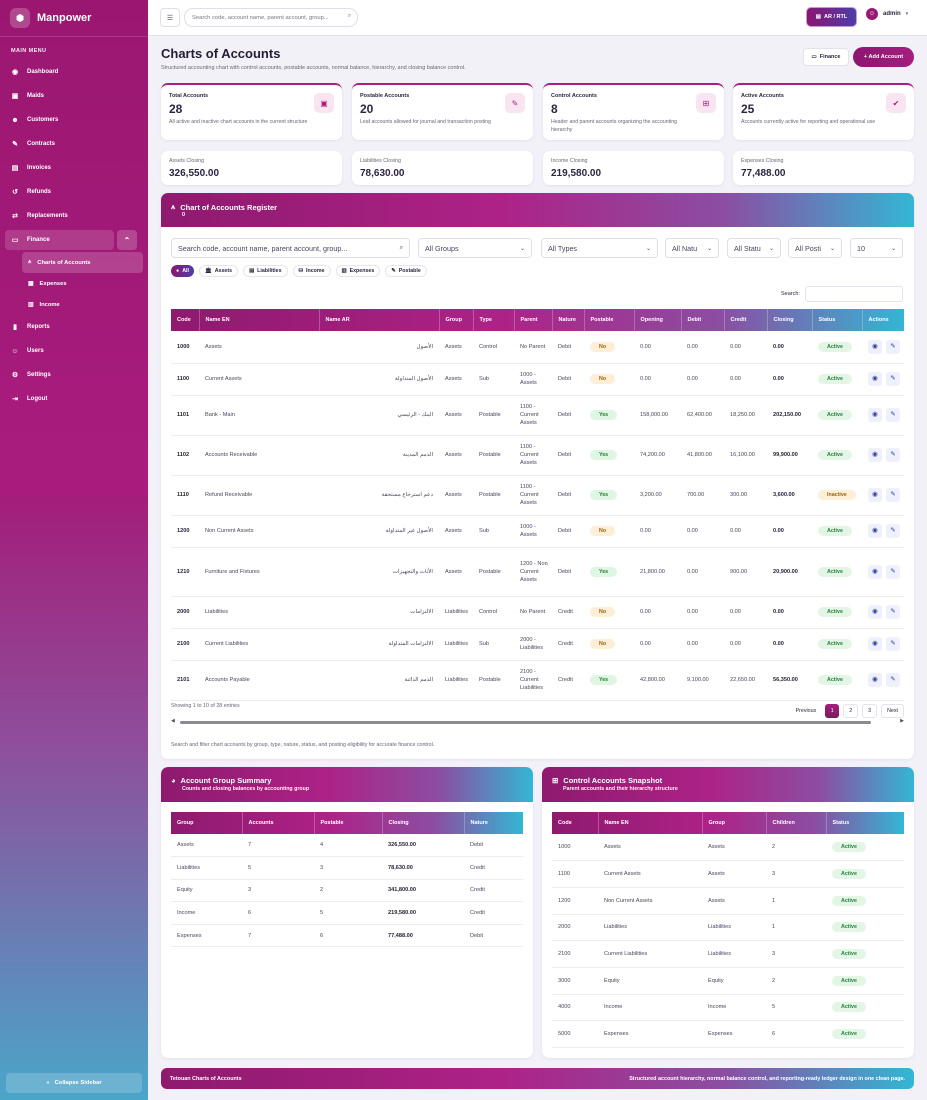  I want to click on col-postable: Postable, so click(609, 320).